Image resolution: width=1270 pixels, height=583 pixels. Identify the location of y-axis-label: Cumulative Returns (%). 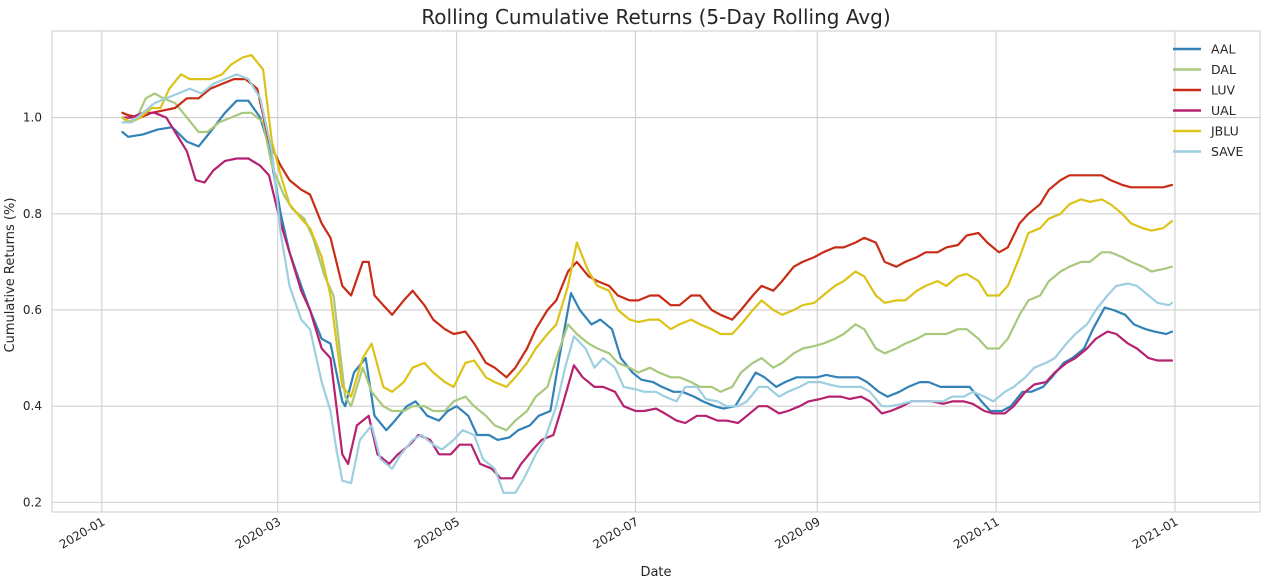
(10, 275).